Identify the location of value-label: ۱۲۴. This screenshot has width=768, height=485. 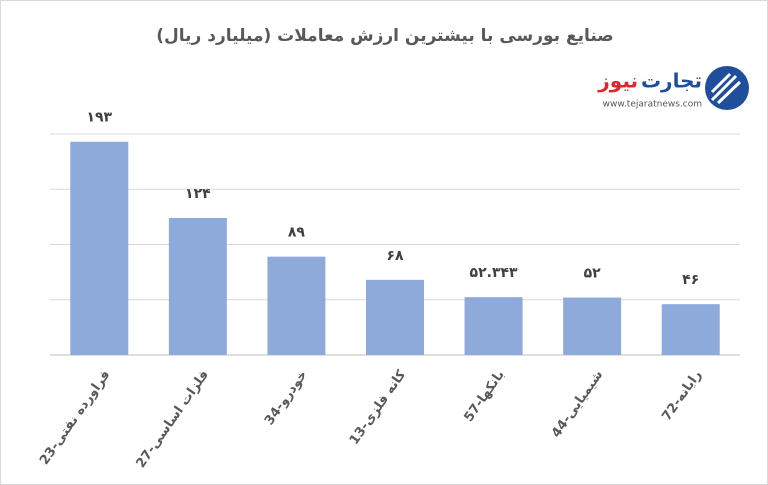
(198, 194).